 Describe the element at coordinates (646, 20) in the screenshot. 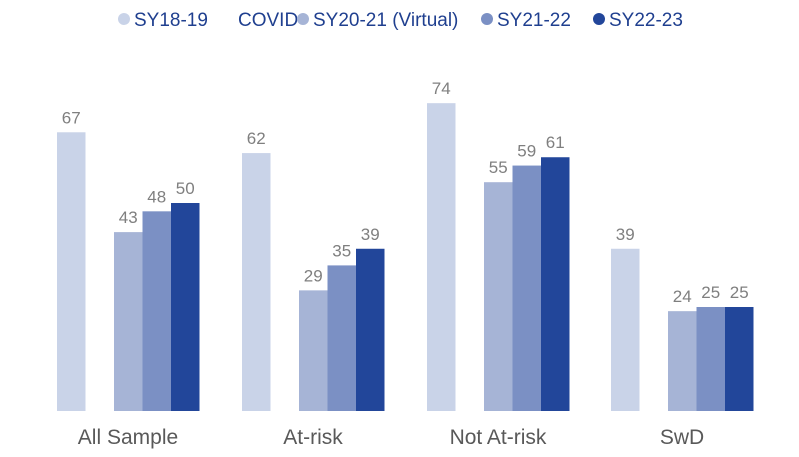

I see `legend-entry: SY22-23` at that location.